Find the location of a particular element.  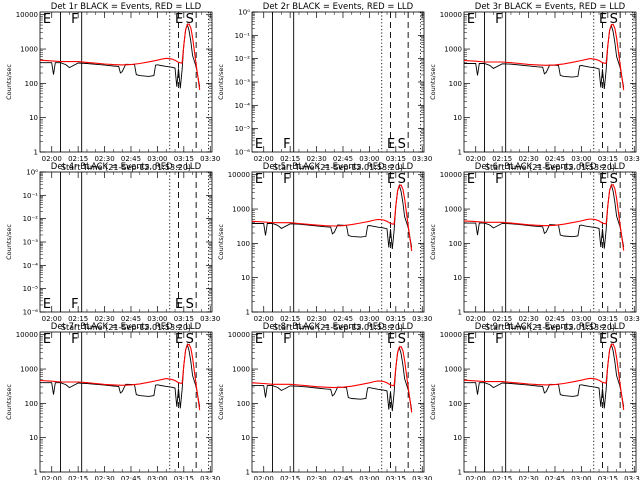

panel-title: Det 9r BLACK = Events, RED = LLD is located at coordinates (550, 327).